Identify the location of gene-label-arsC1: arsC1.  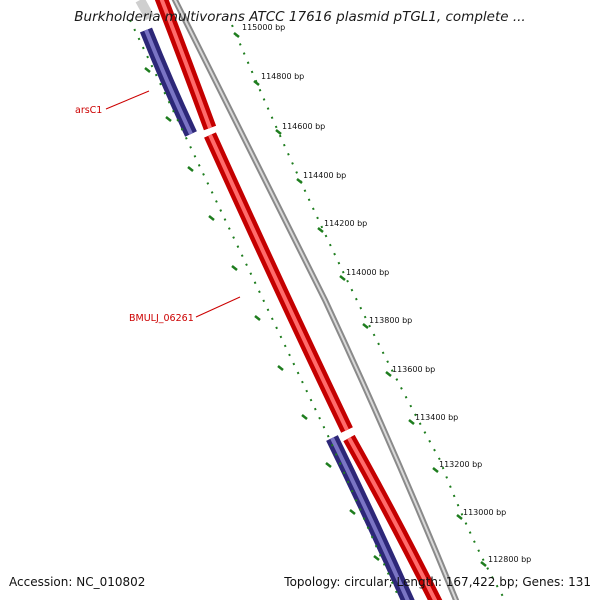
(88, 110).